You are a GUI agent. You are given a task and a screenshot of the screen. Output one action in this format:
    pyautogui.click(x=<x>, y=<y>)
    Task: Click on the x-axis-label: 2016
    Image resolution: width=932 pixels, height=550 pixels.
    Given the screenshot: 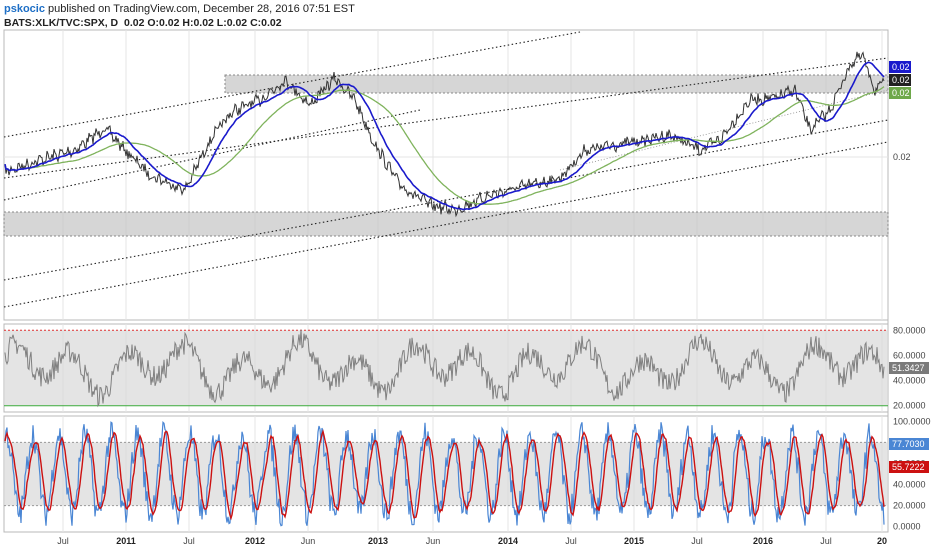 What is the action you would take?
    pyautogui.click(x=763, y=541)
    